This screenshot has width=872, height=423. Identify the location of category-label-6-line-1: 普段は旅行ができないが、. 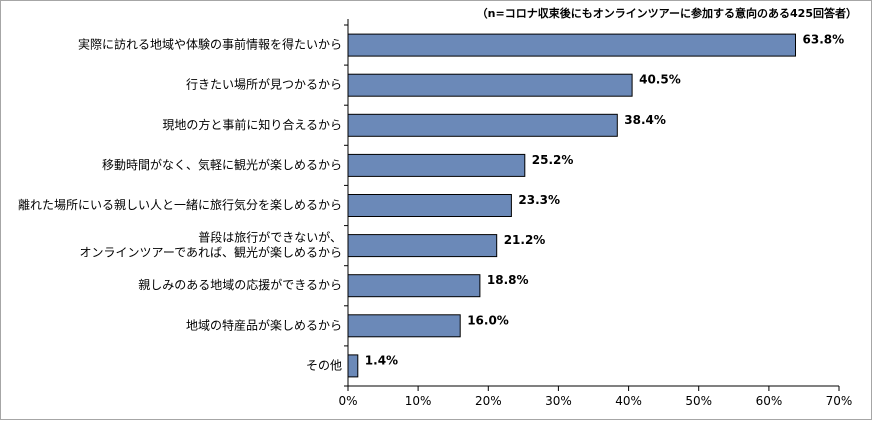
(270, 237).